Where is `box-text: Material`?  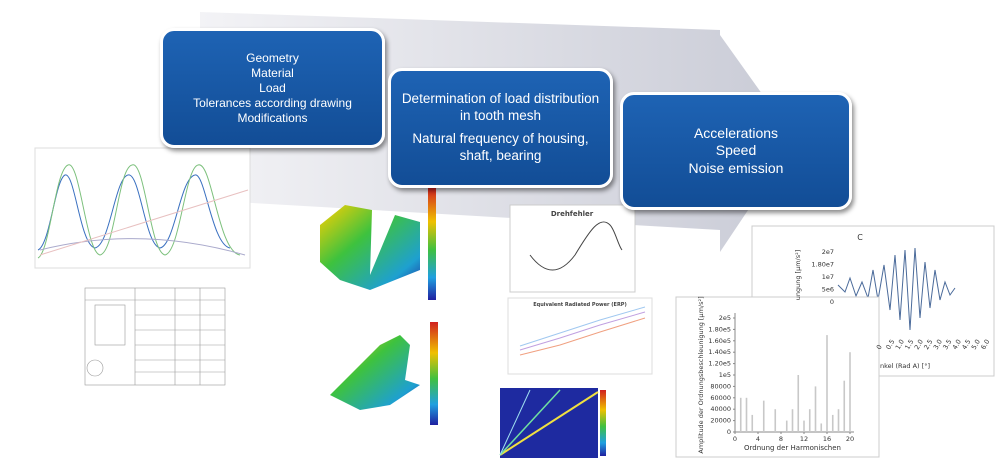 box-text: Material is located at coordinates (272, 72).